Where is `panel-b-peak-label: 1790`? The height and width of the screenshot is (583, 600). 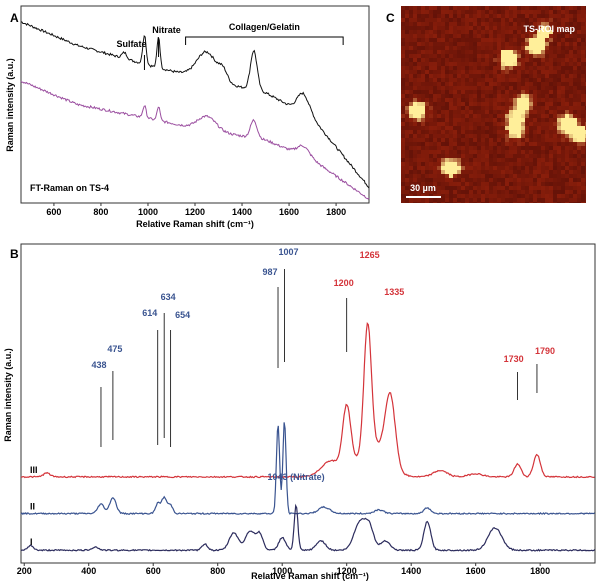
panel-b-peak-label: 1790 is located at coordinates (545, 351).